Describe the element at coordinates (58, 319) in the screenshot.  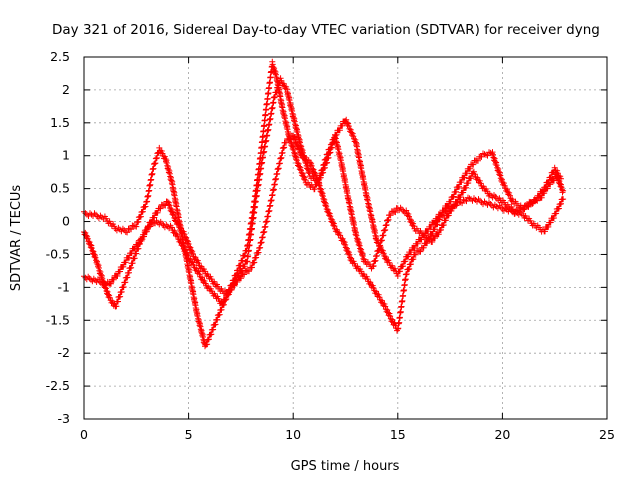
I see `y-tick-label-3: -1.5` at that location.